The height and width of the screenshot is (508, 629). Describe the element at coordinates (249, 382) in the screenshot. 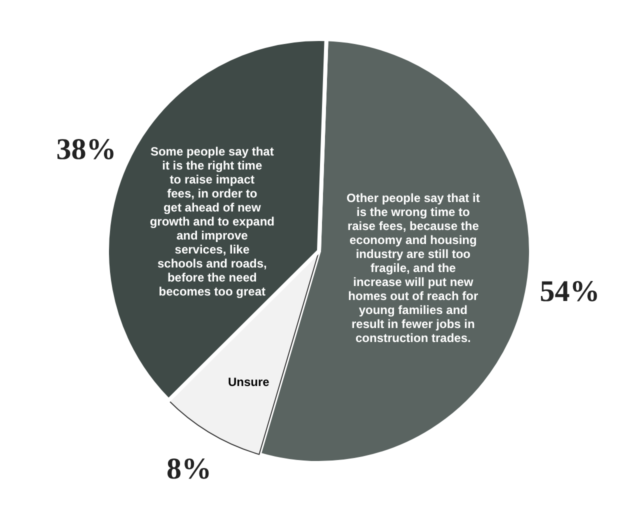

I see `slice-label: Unsure` at that location.